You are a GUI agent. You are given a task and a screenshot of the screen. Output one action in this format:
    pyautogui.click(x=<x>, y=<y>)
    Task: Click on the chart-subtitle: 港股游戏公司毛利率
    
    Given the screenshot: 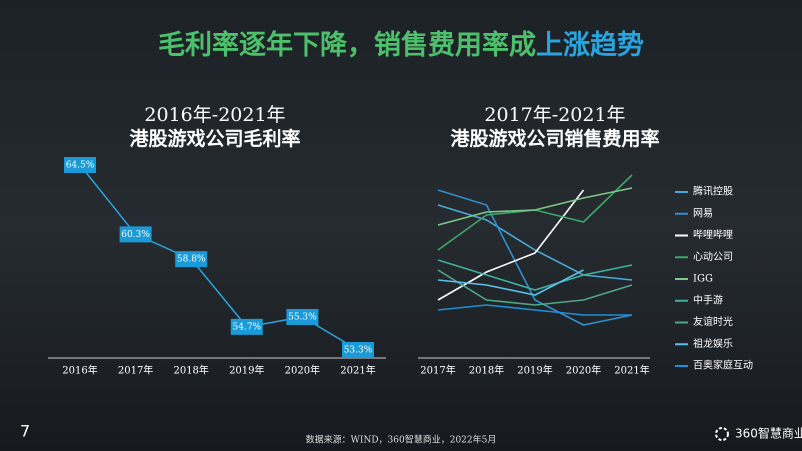 What is the action you would take?
    pyautogui.click(x=214, y=138)
    